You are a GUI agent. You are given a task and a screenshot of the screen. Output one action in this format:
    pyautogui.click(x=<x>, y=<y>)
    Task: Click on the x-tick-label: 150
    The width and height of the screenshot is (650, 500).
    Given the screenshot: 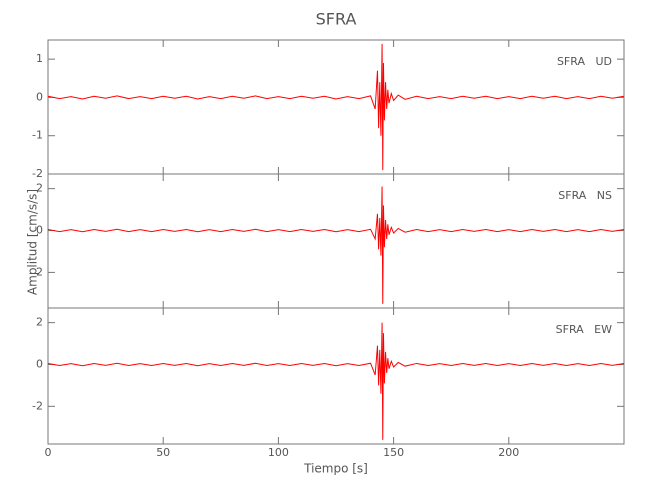 What is the action you would take?
    pyautogui.click(x=393, y=452)
    